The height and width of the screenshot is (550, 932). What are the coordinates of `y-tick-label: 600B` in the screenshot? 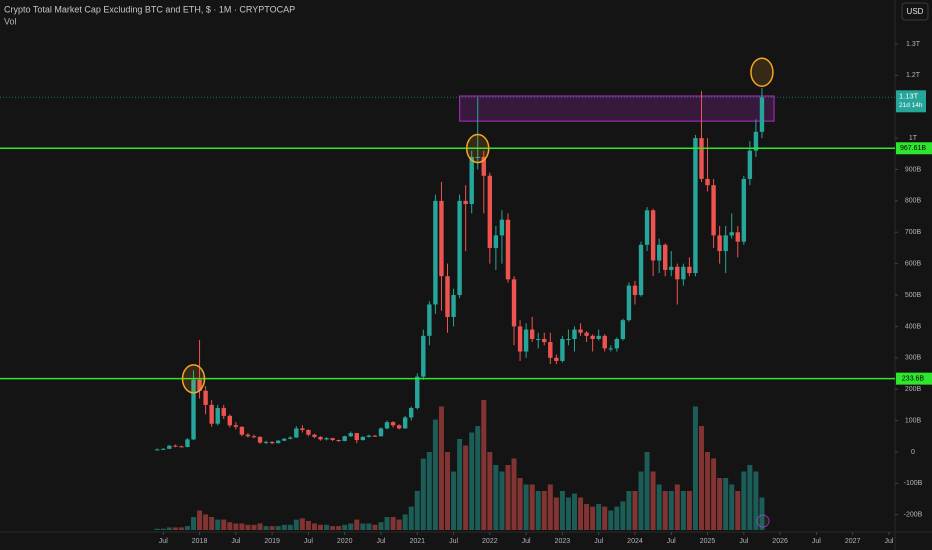 It's located at (913, 263).